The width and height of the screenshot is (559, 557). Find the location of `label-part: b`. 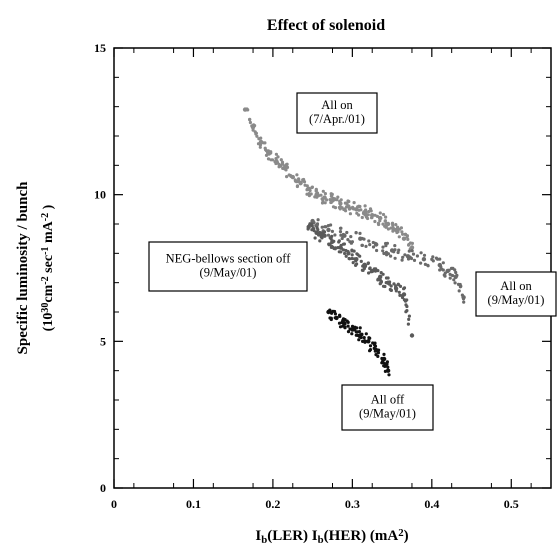

label-part: b is located at coordinates (264, 540).